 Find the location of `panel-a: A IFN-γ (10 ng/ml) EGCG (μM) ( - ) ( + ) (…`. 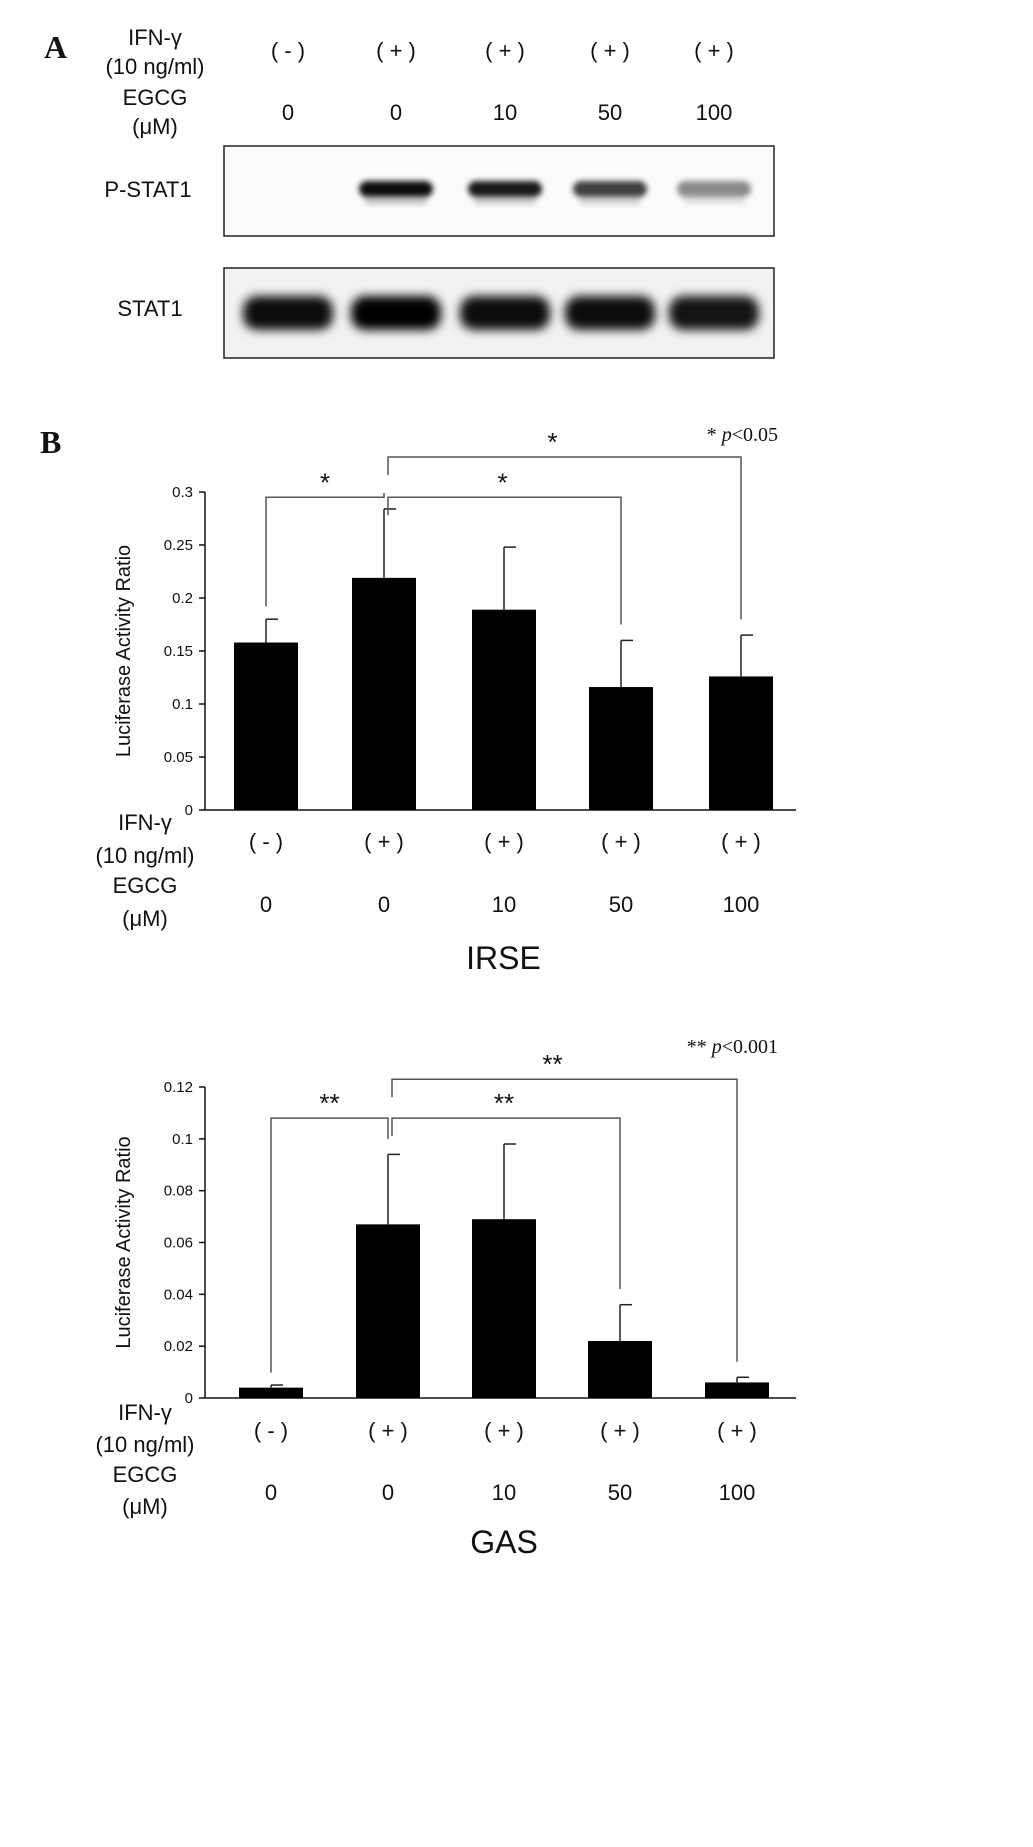

panel-a: A IFN-γ (10 ng/ml) EGCG (μM) ( - ) ( + ) (… is located at coordinates (409, 192).